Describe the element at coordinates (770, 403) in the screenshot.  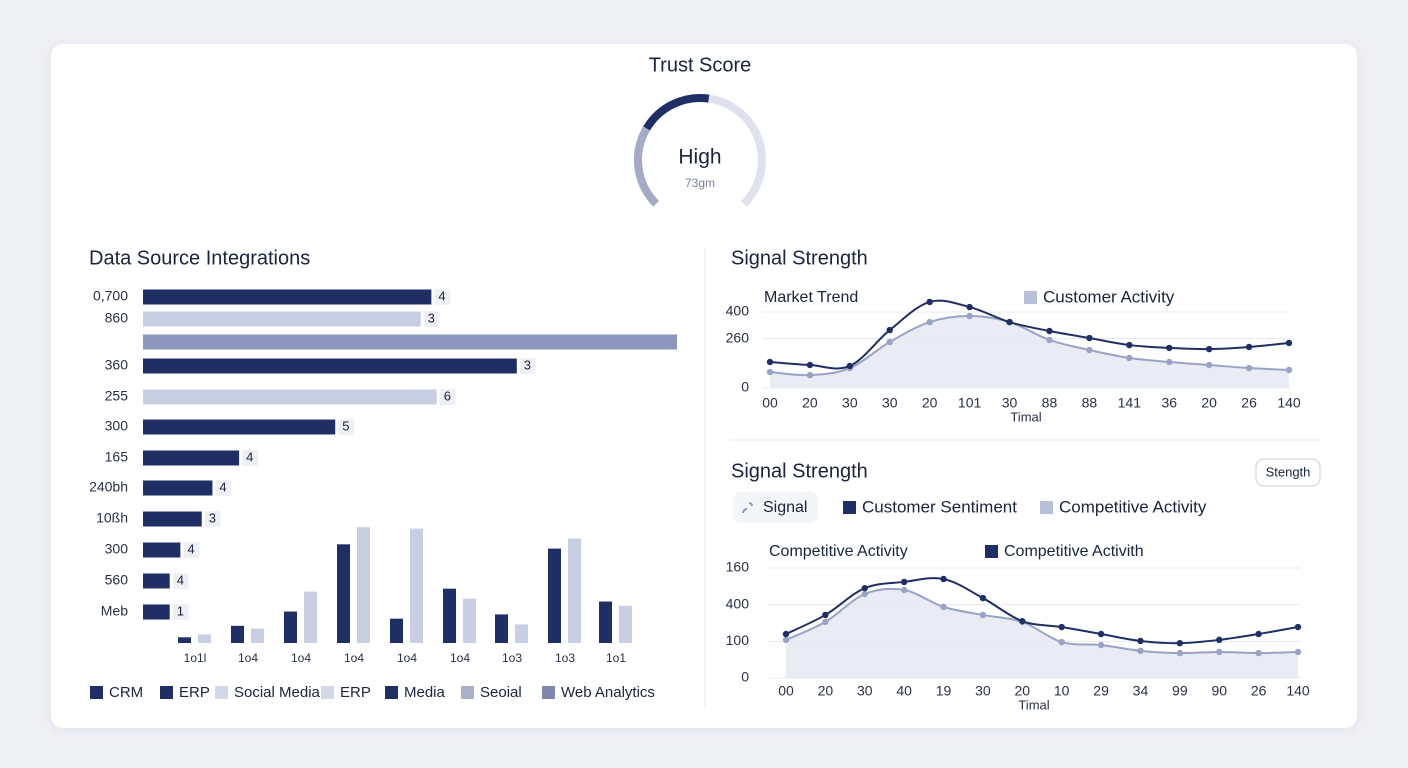
I see `x-tick-label: 00` at that location.